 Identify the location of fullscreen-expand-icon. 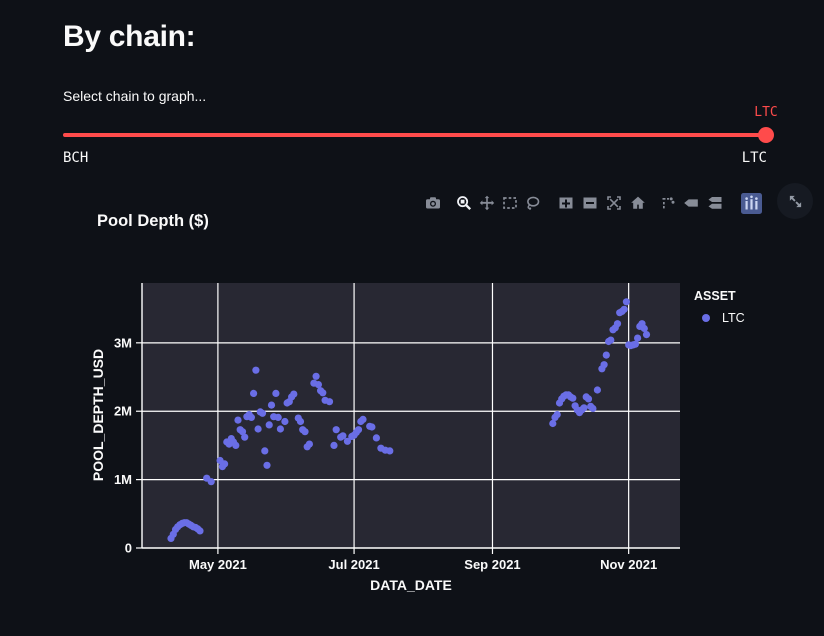
(795, 201).